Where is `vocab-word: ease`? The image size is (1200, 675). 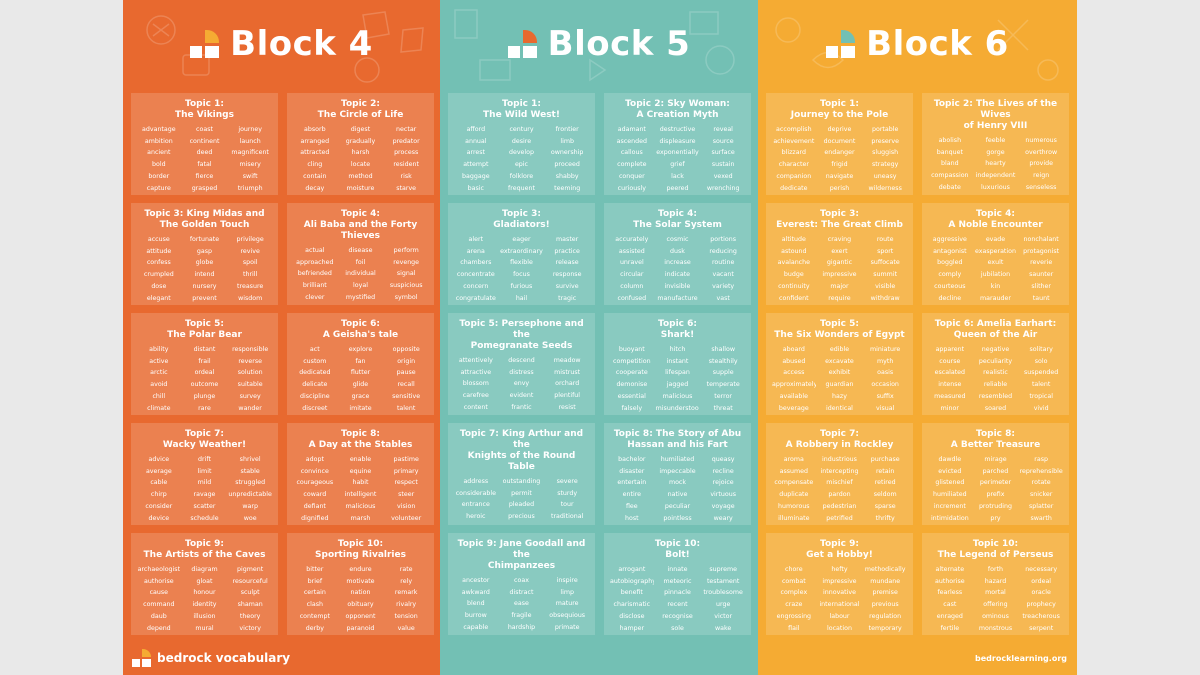 vocab-word: ease is located at coordinates (521, 604).